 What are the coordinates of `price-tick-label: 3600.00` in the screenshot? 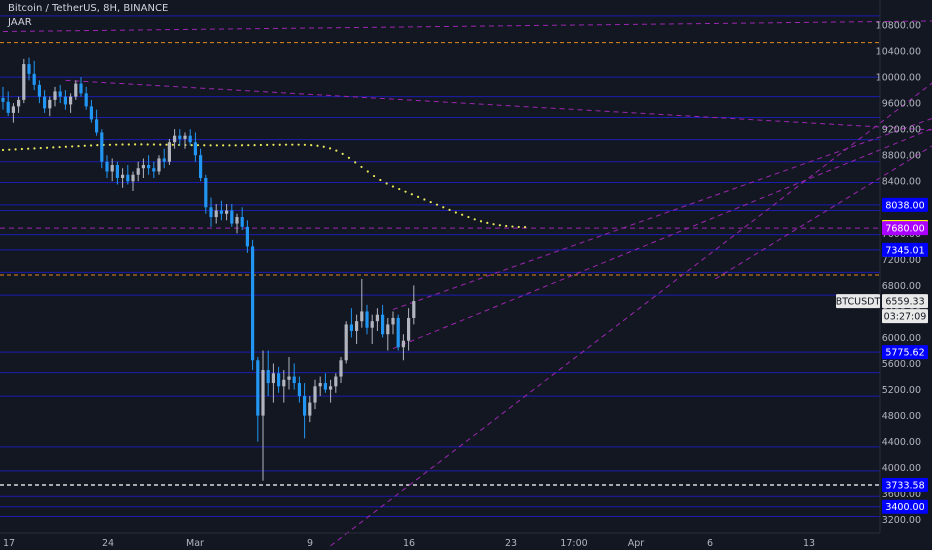 It's located at (901, 494).